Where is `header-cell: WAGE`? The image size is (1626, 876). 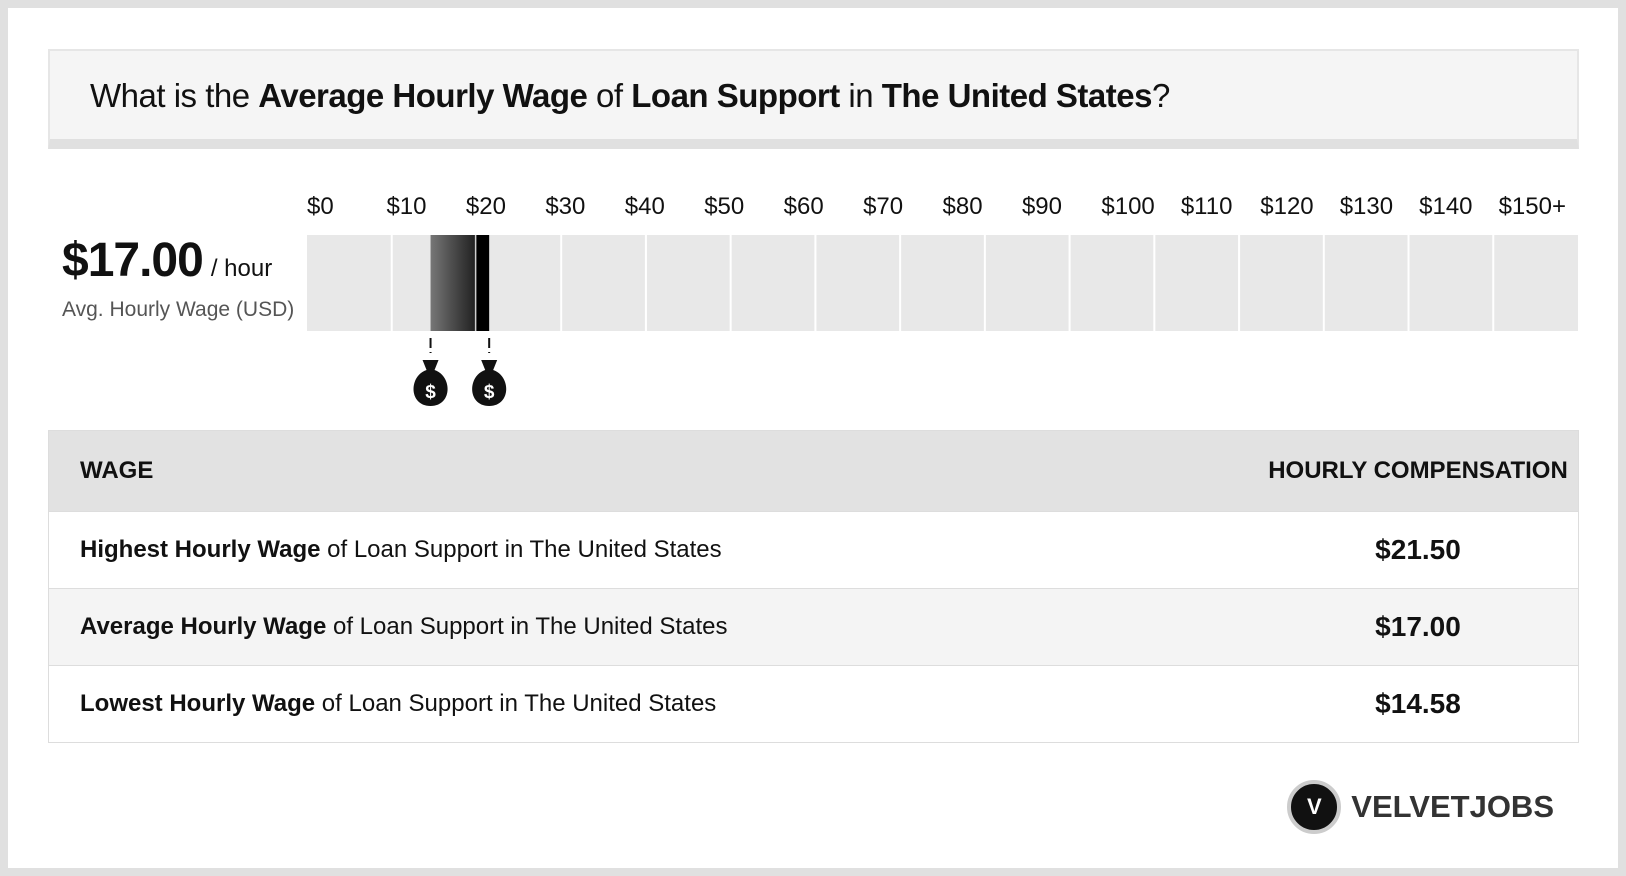 header-cell: WAGE is located at coordinates (117, 470).